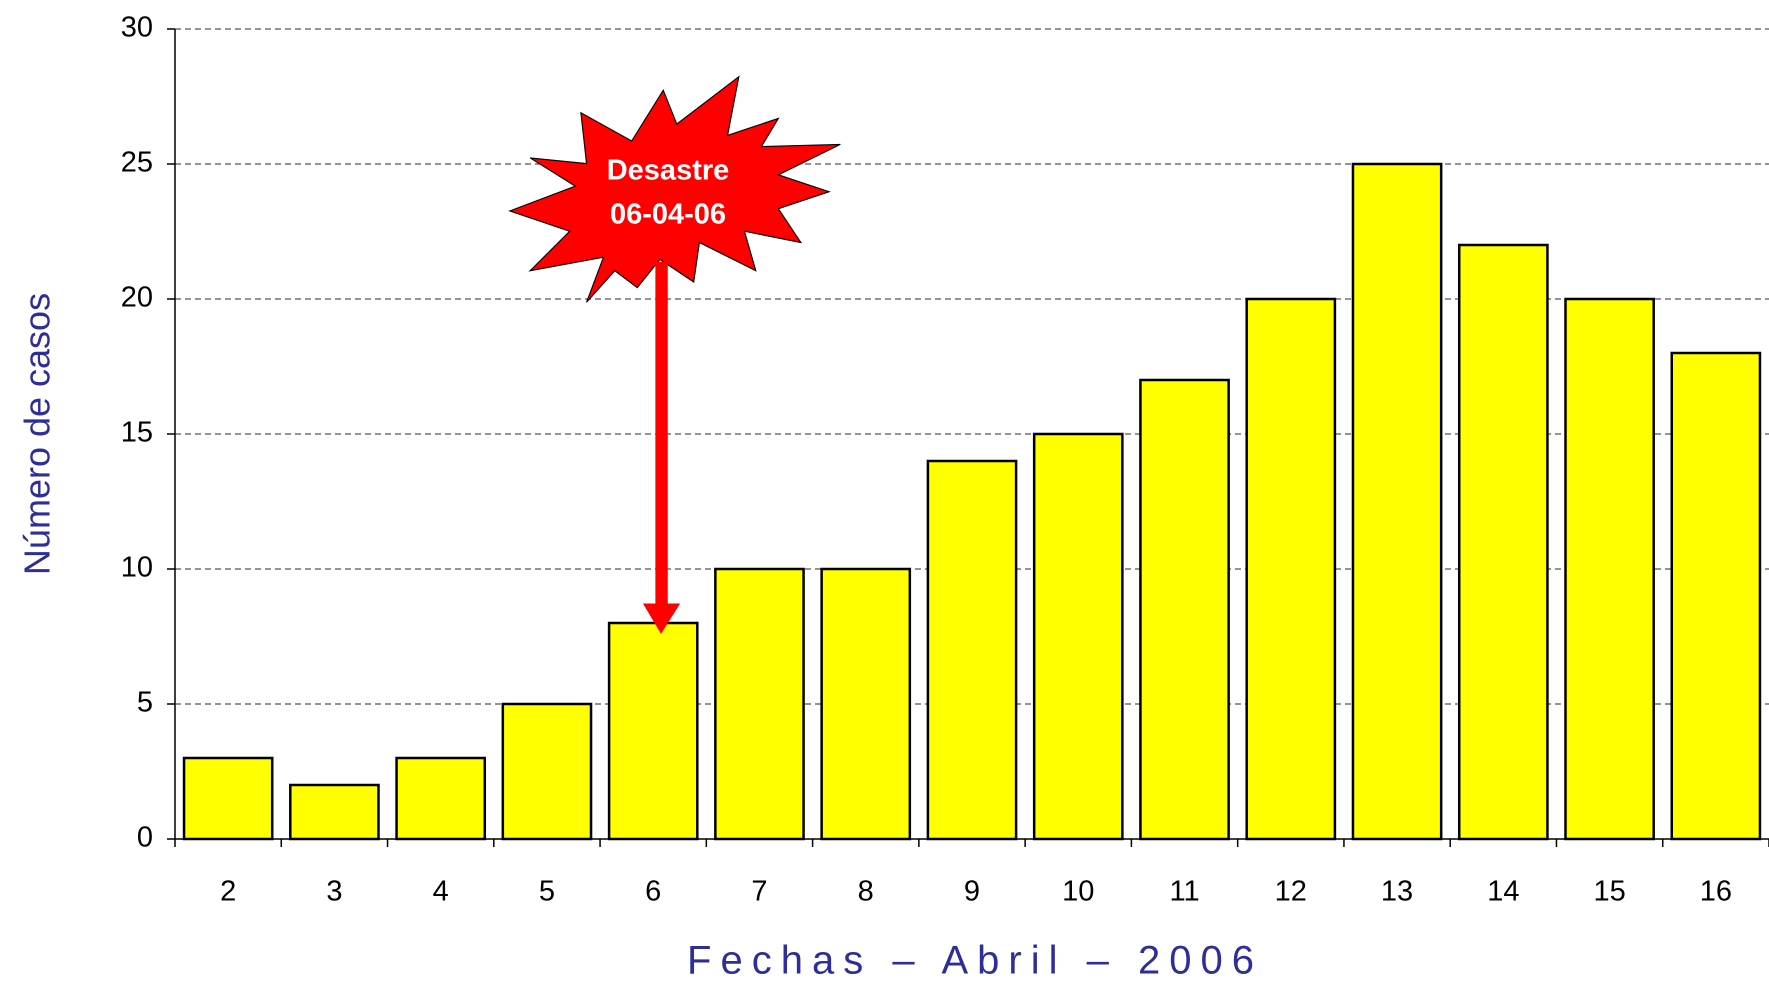 The width and height of the screenshot is (1769, 989). What do you see at coordinates (1503, 892) in the screenshot?
I see `x-tick-label: 14` at bounding box center [1503, 892].